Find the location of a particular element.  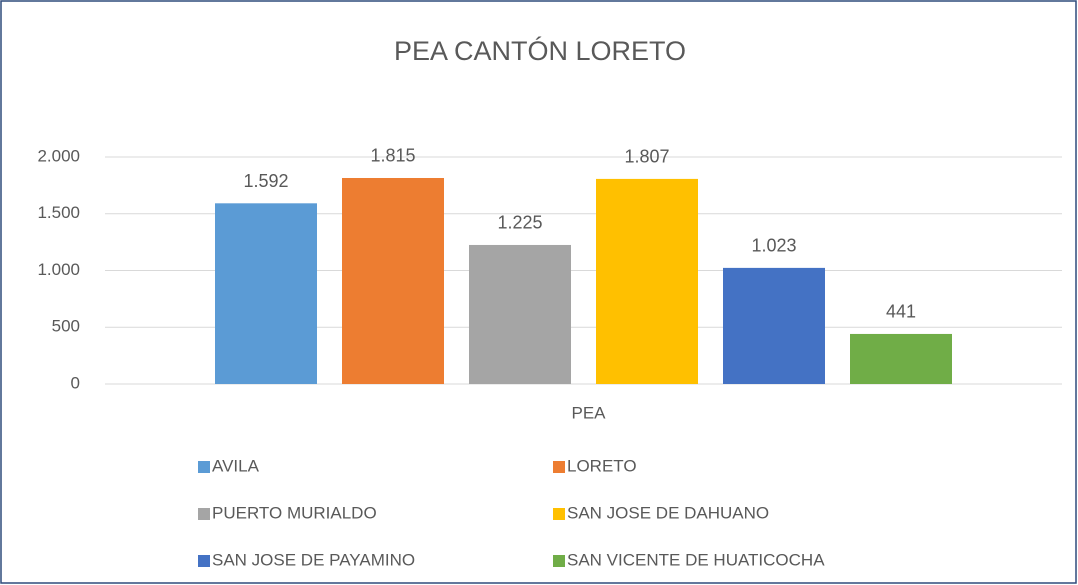

data-label: 1.225 is located at coordinates (519, 223).